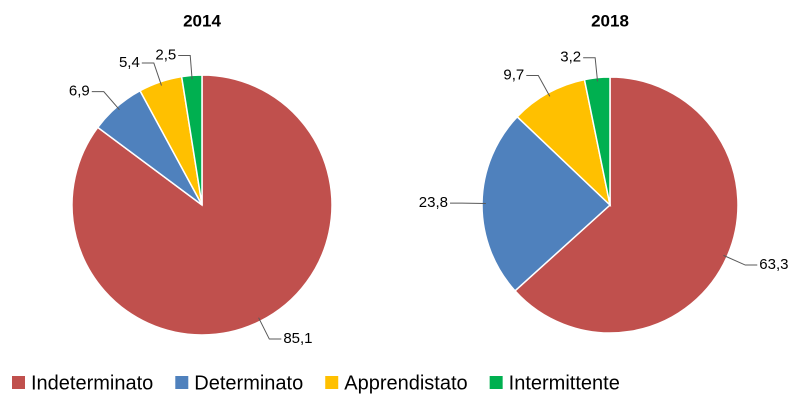 The width and height of the screenshot is (811, 403). I want to click on value-label: 63,3, so click(773, 264).